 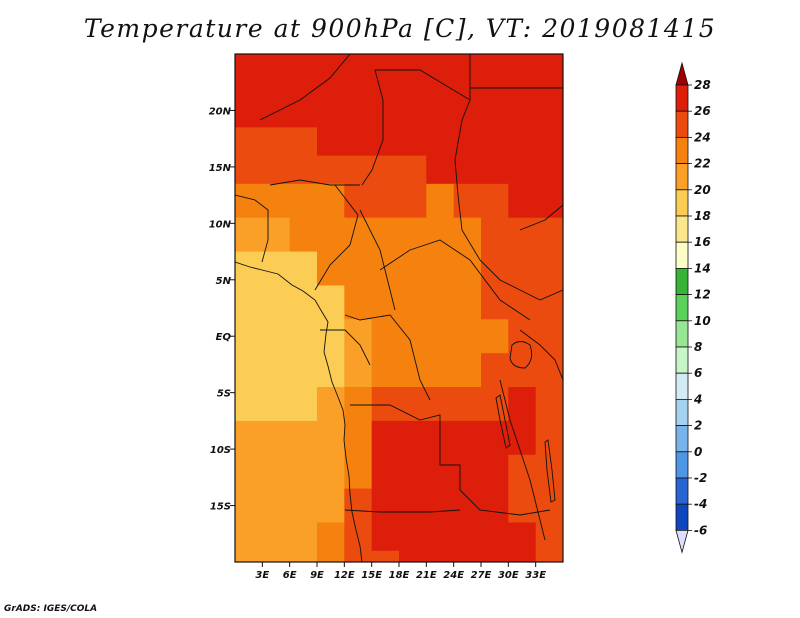 What do you see at coordinates (455, 280) in the screenshot?
I see `border-car-south` at bounding box center [455, 280].